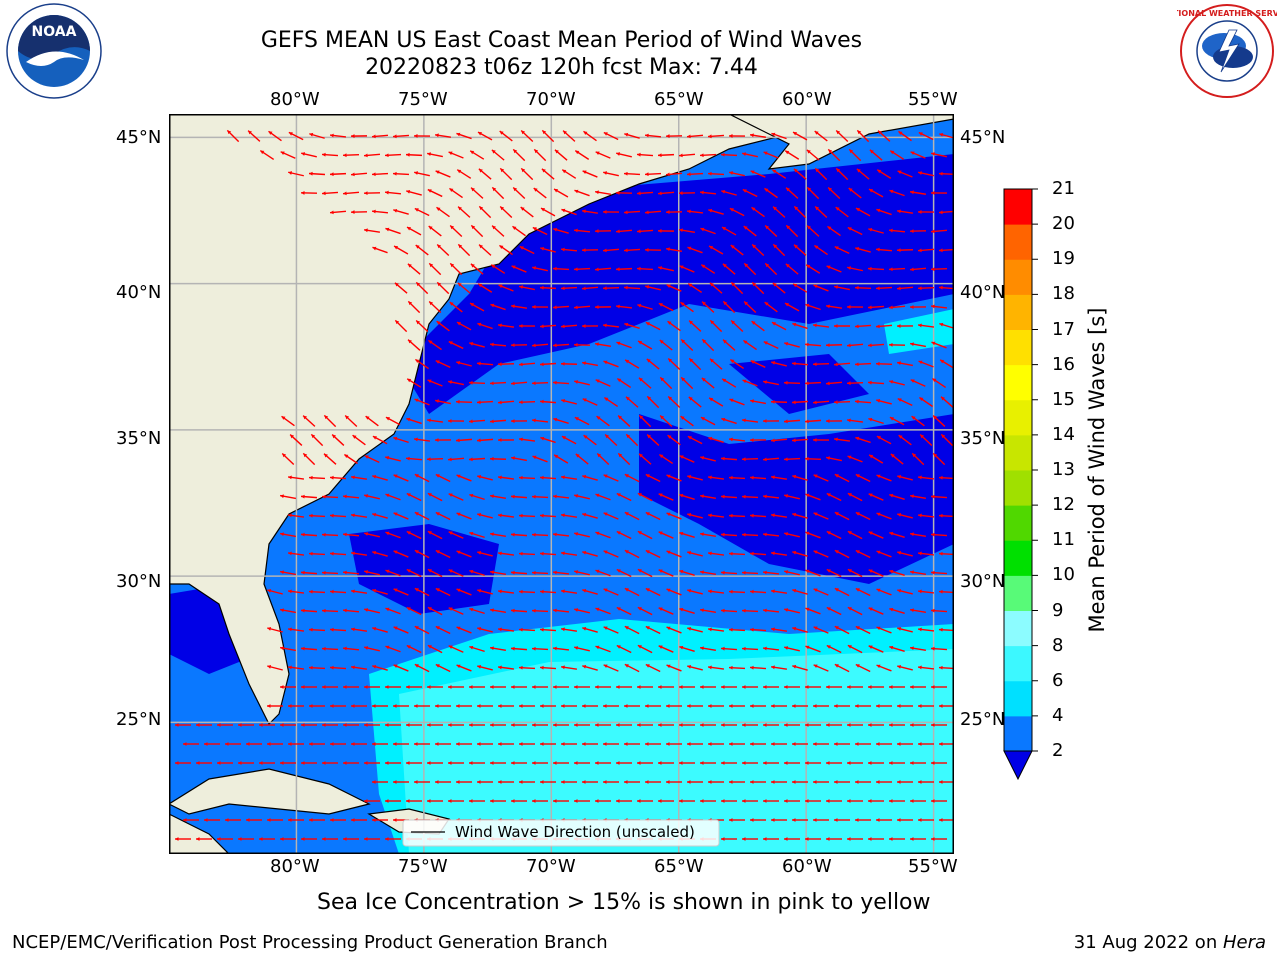  Describe the element at coordinates (1058, 645) in the screenshot. I see `colorbar-tick-label: 8` at that location.